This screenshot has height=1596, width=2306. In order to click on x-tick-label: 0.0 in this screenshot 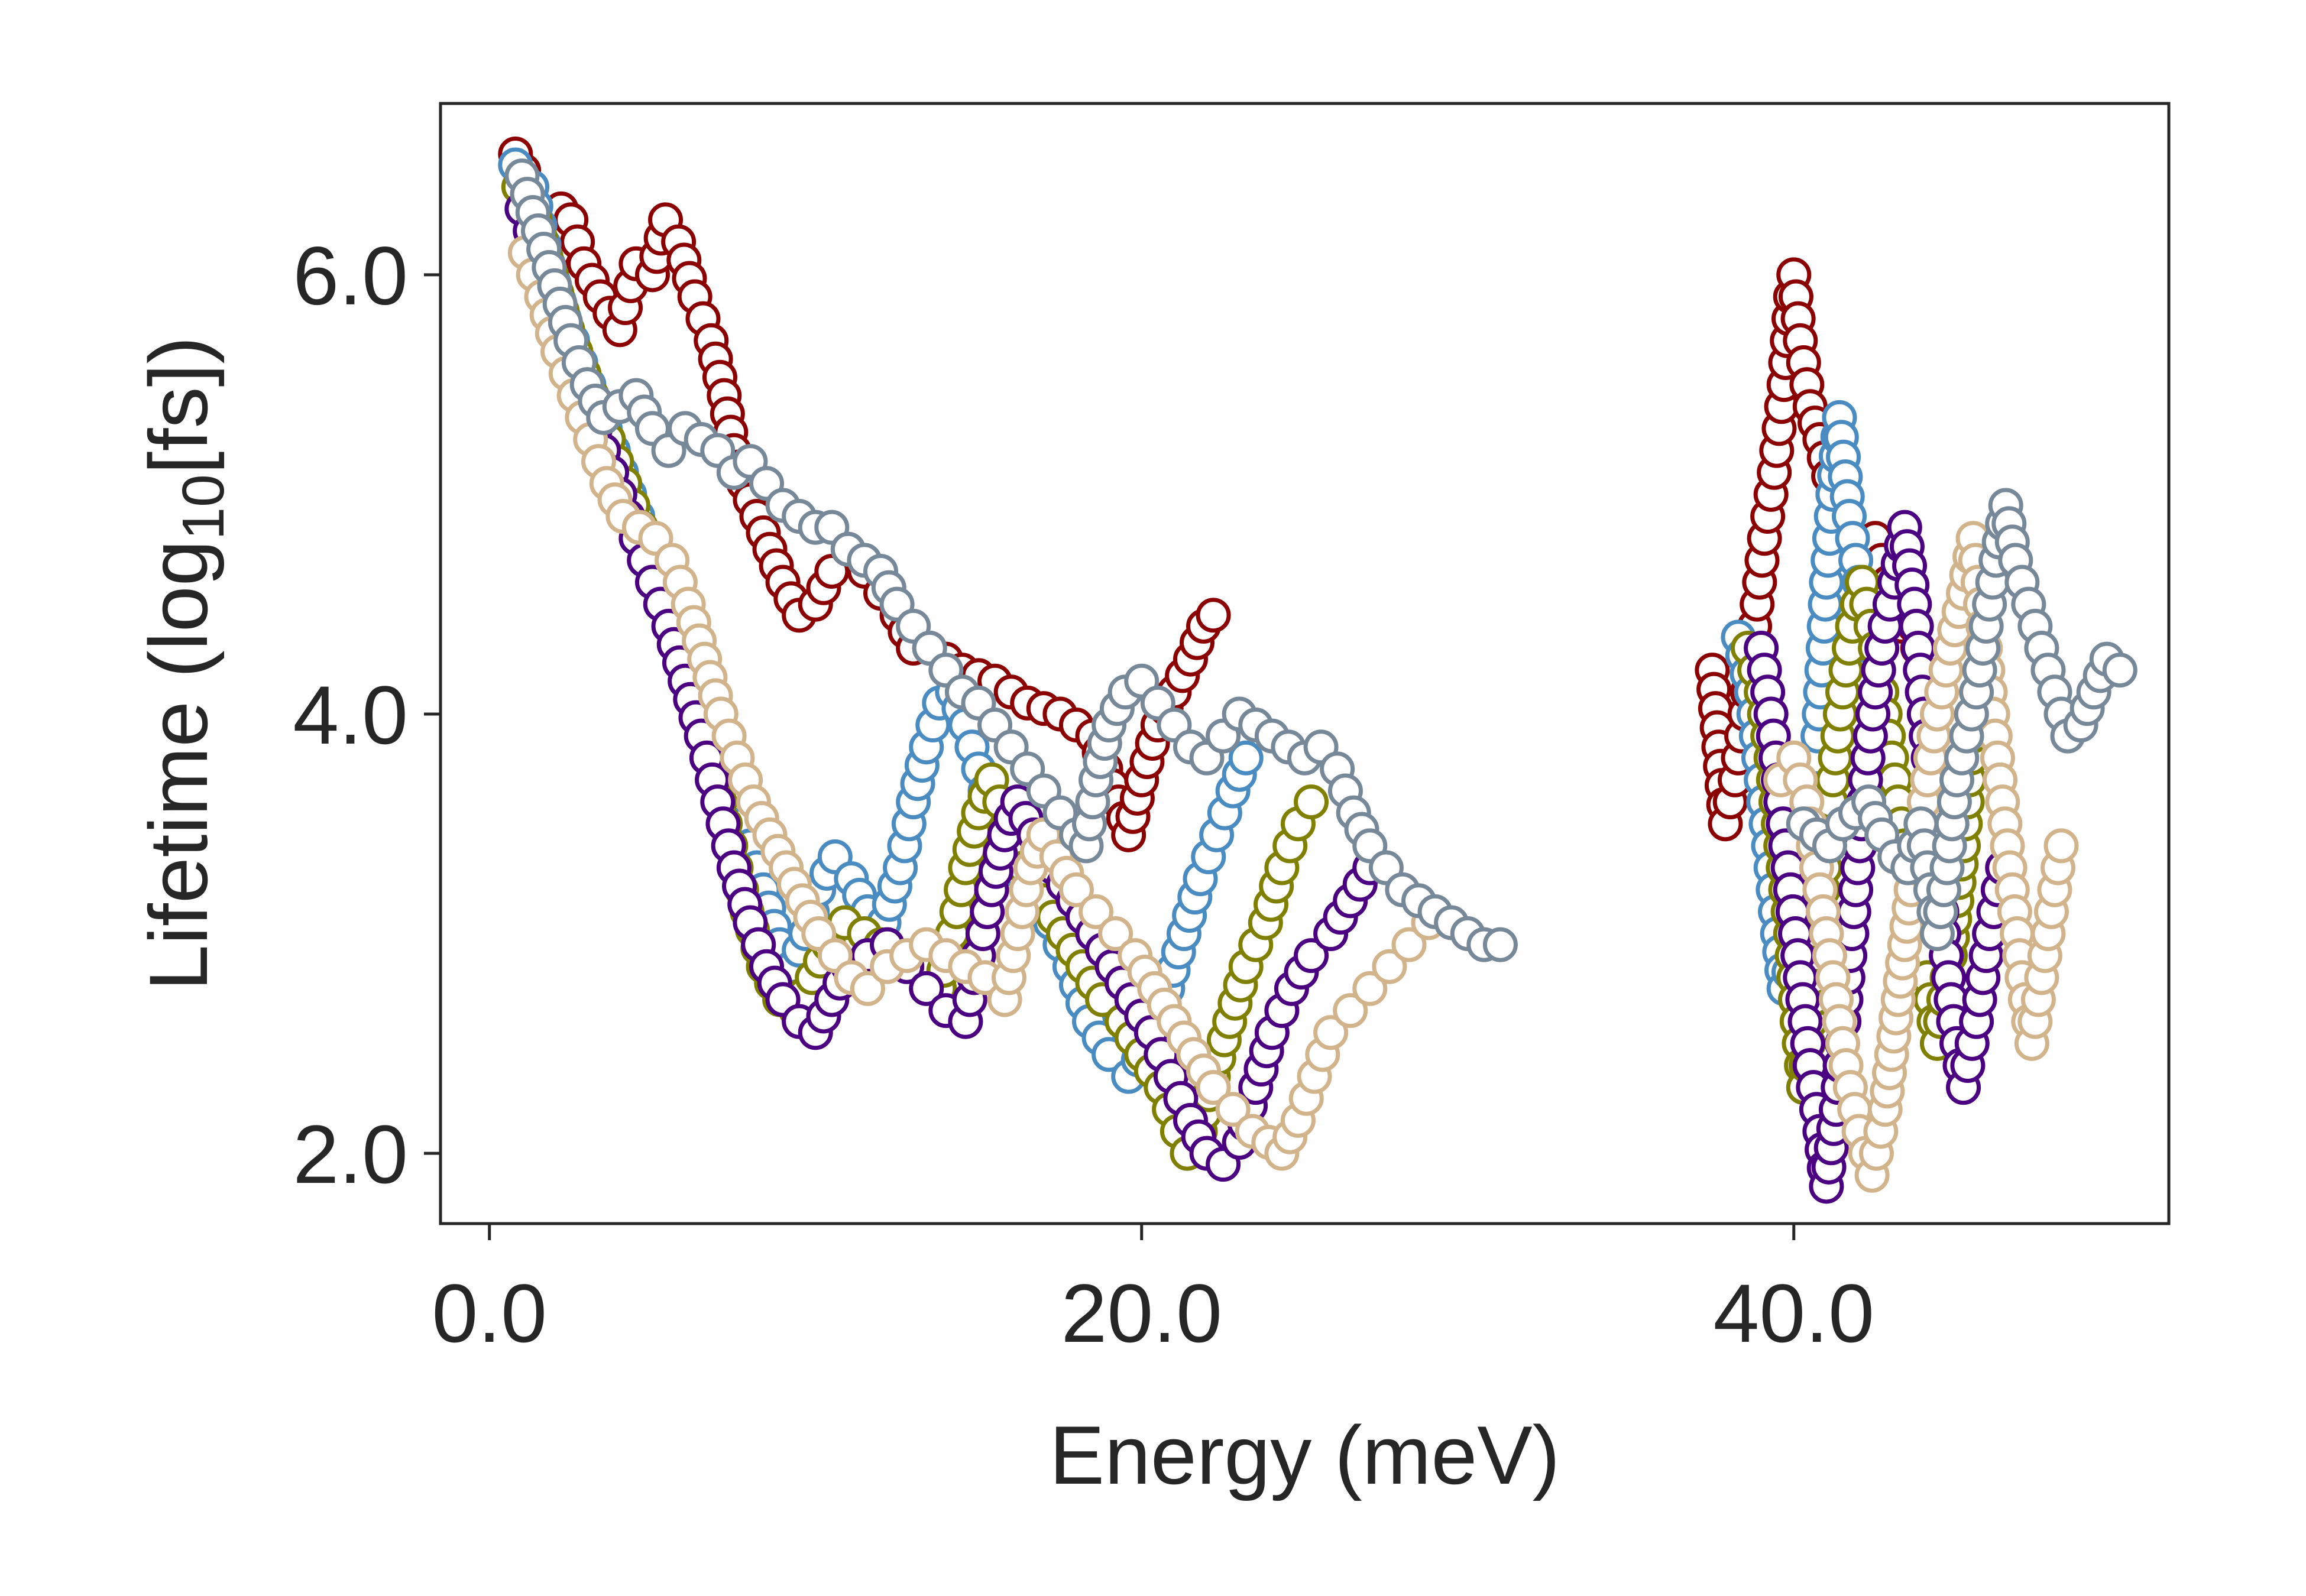, I will do `click(489, 1314)`.